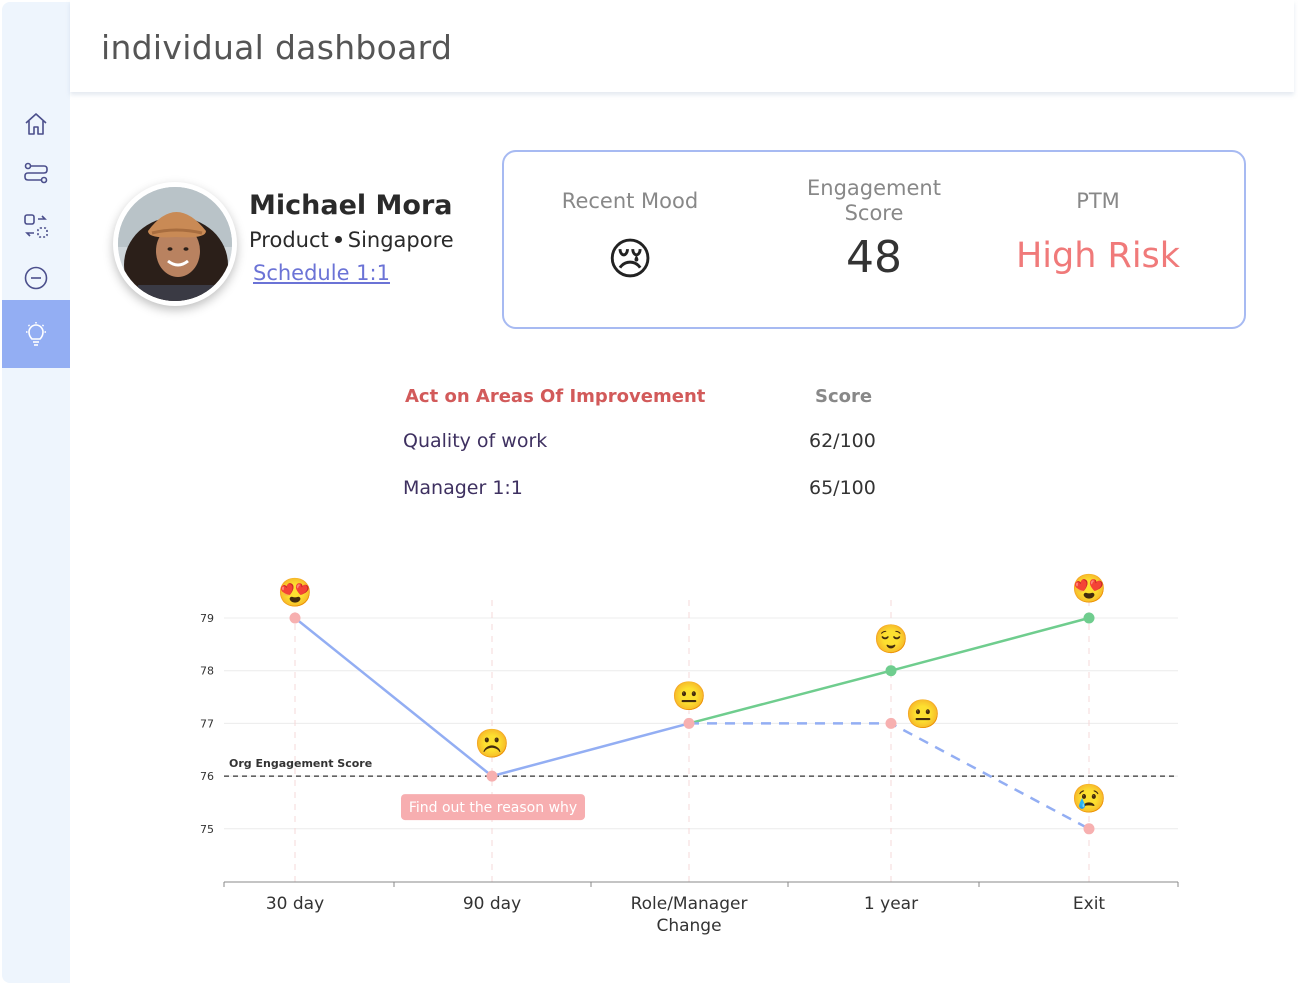 This screenshot has width=1298, height=985. I want to click on avatar, so click(175, 244).